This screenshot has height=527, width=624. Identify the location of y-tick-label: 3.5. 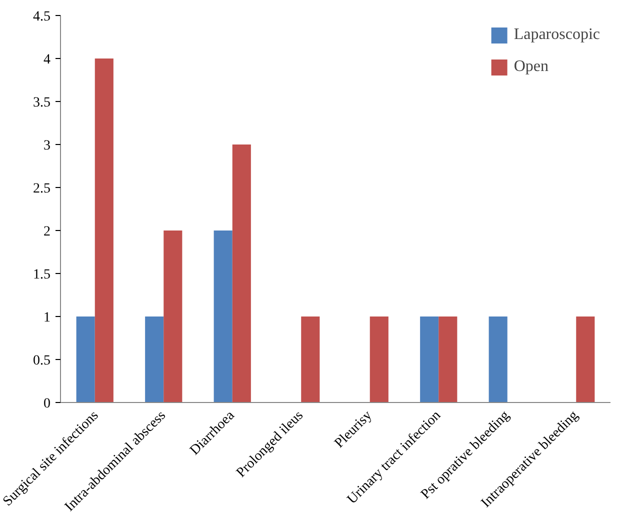
(41, 103).